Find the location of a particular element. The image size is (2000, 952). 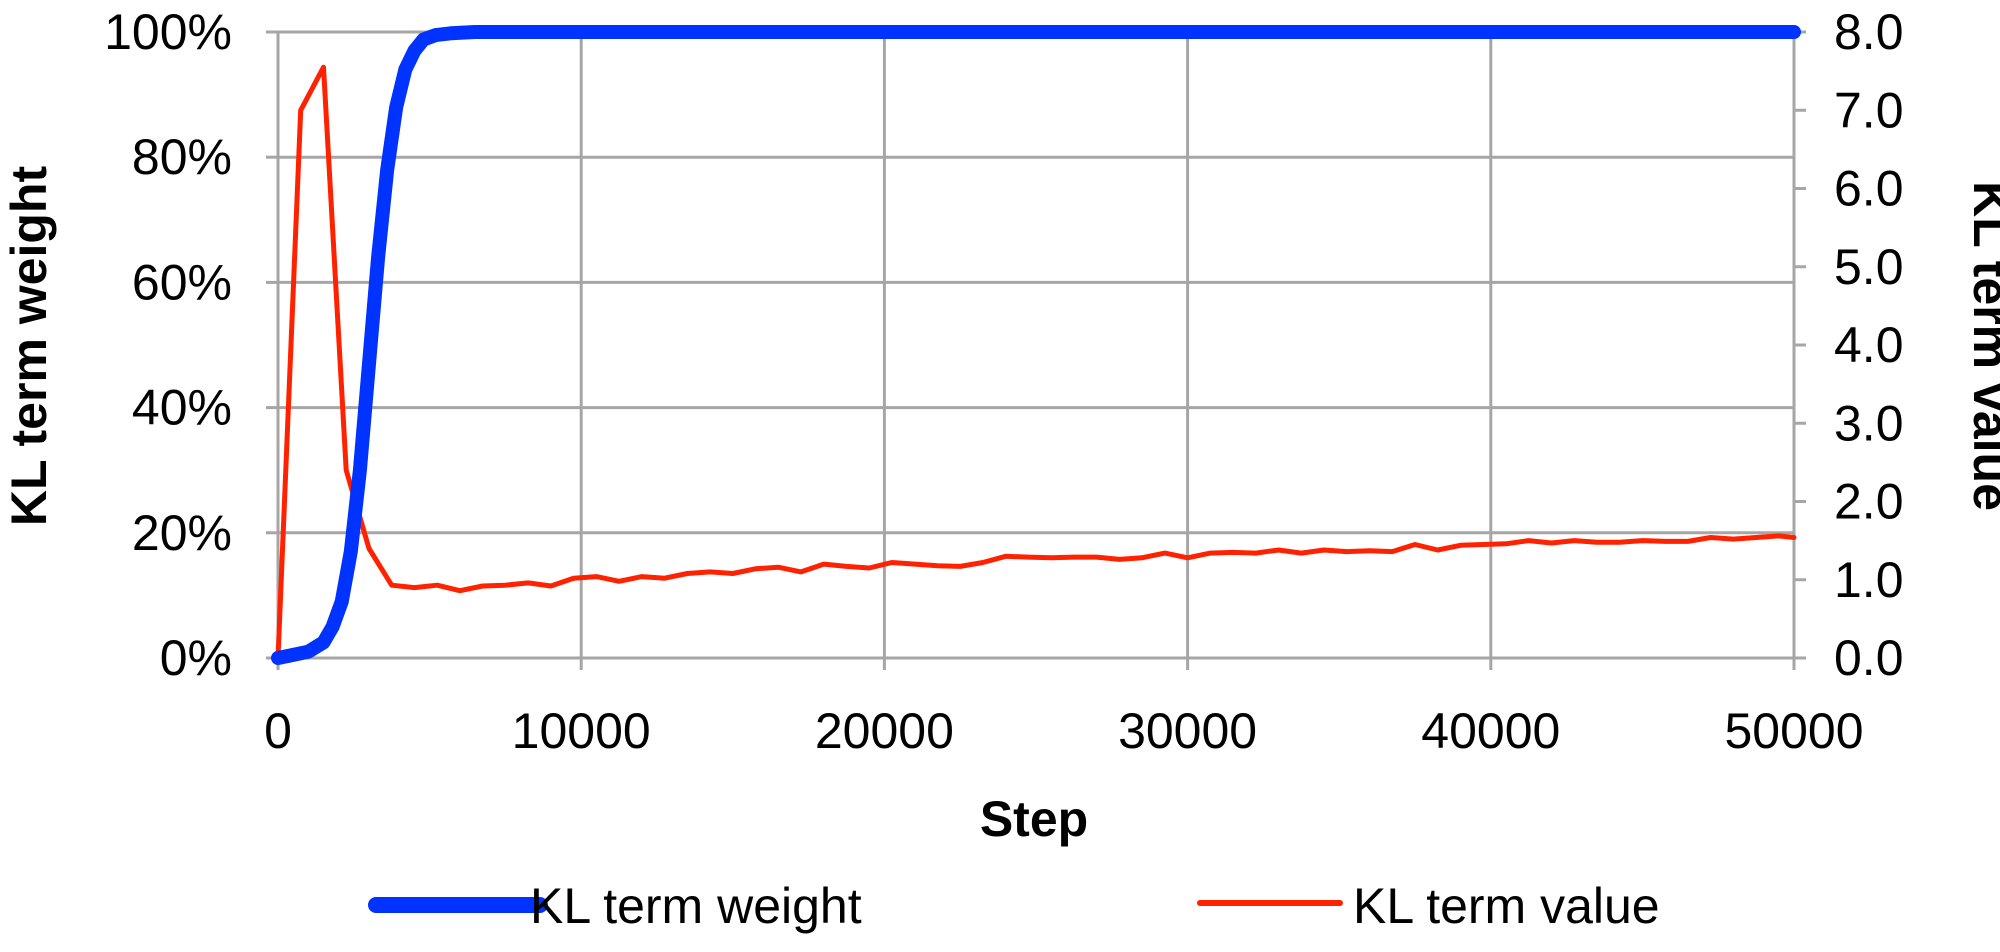

y-left-tick-label: 60% is located at coordinates (182, 282).